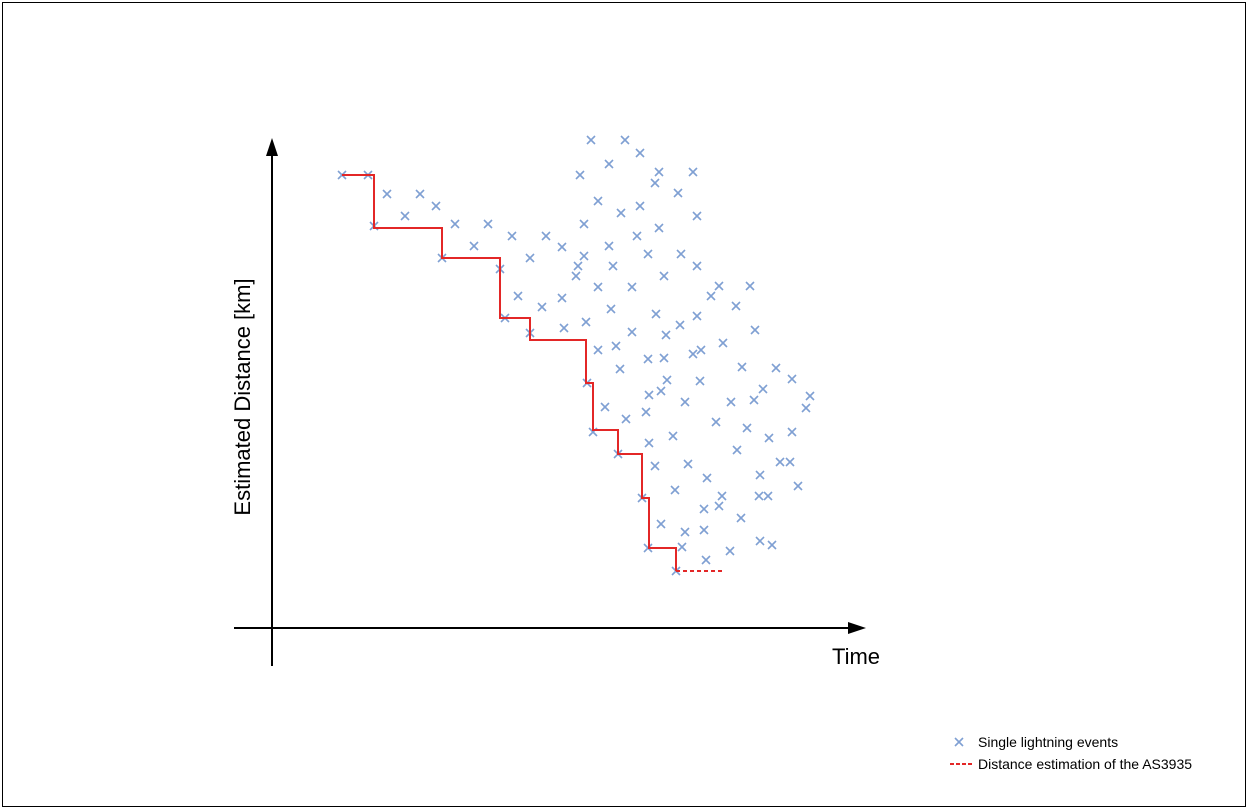  What do you see at coordinates (856, 656) in the screenshot?
I see `x-axis-label: Time` at bounding box center [856, 656].